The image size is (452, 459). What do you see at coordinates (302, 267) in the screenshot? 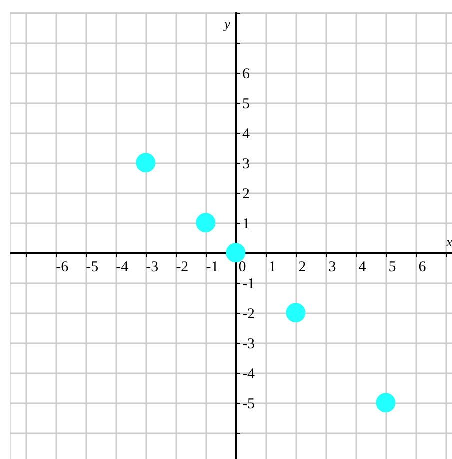
I see `x-tick-label: 2` at bounding box center [302, 267].